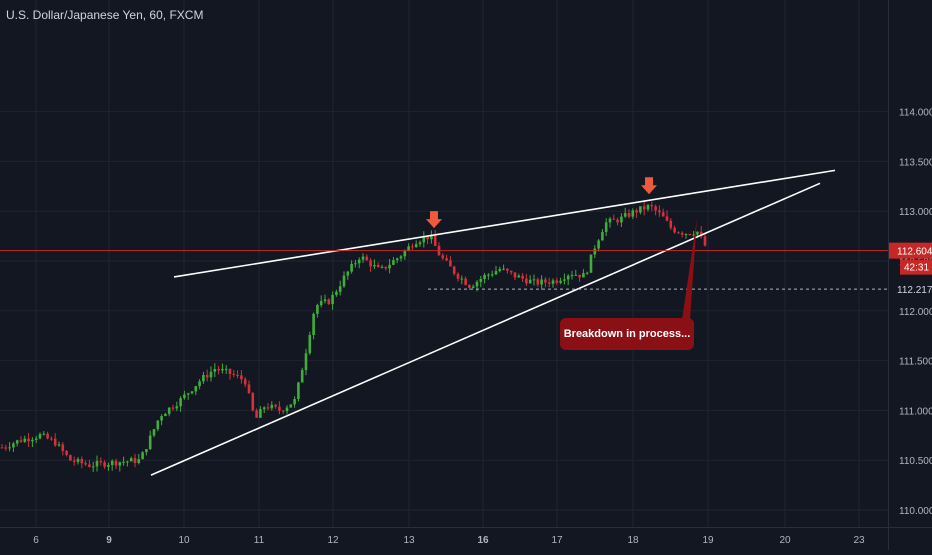  I want to click on date-tick-label: 23, so click(859, 540).